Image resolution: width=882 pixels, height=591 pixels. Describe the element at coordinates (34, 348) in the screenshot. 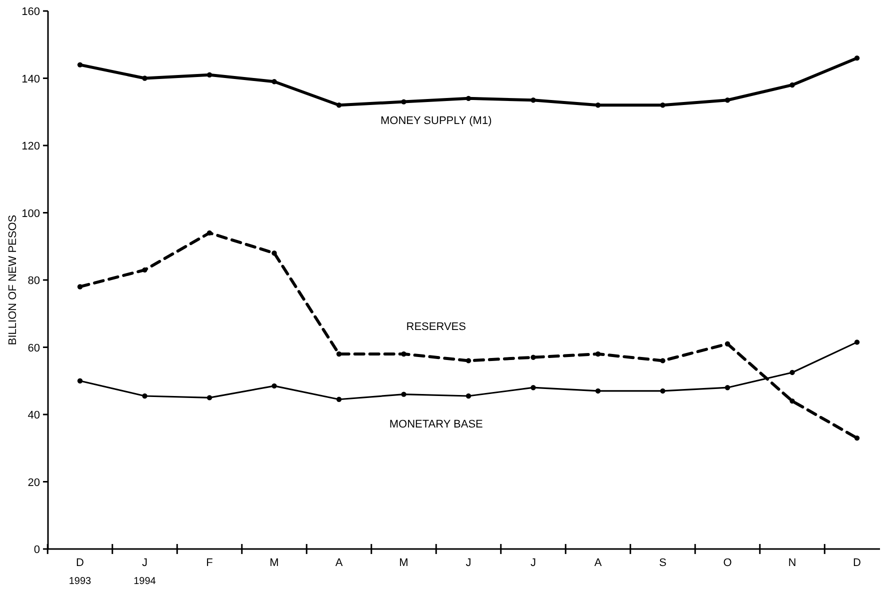

I see `y-tick-label: 60` at that location.